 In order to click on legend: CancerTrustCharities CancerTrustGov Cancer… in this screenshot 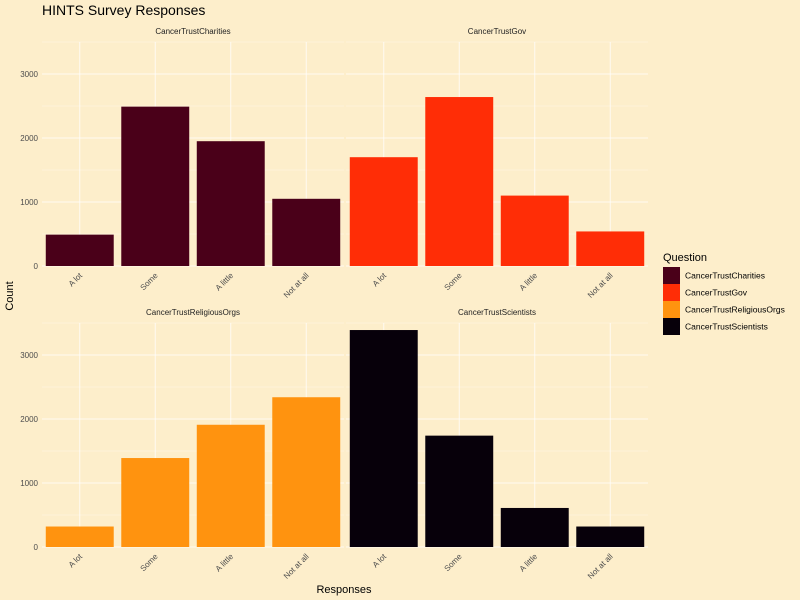, I will do `click(724, 301)`.